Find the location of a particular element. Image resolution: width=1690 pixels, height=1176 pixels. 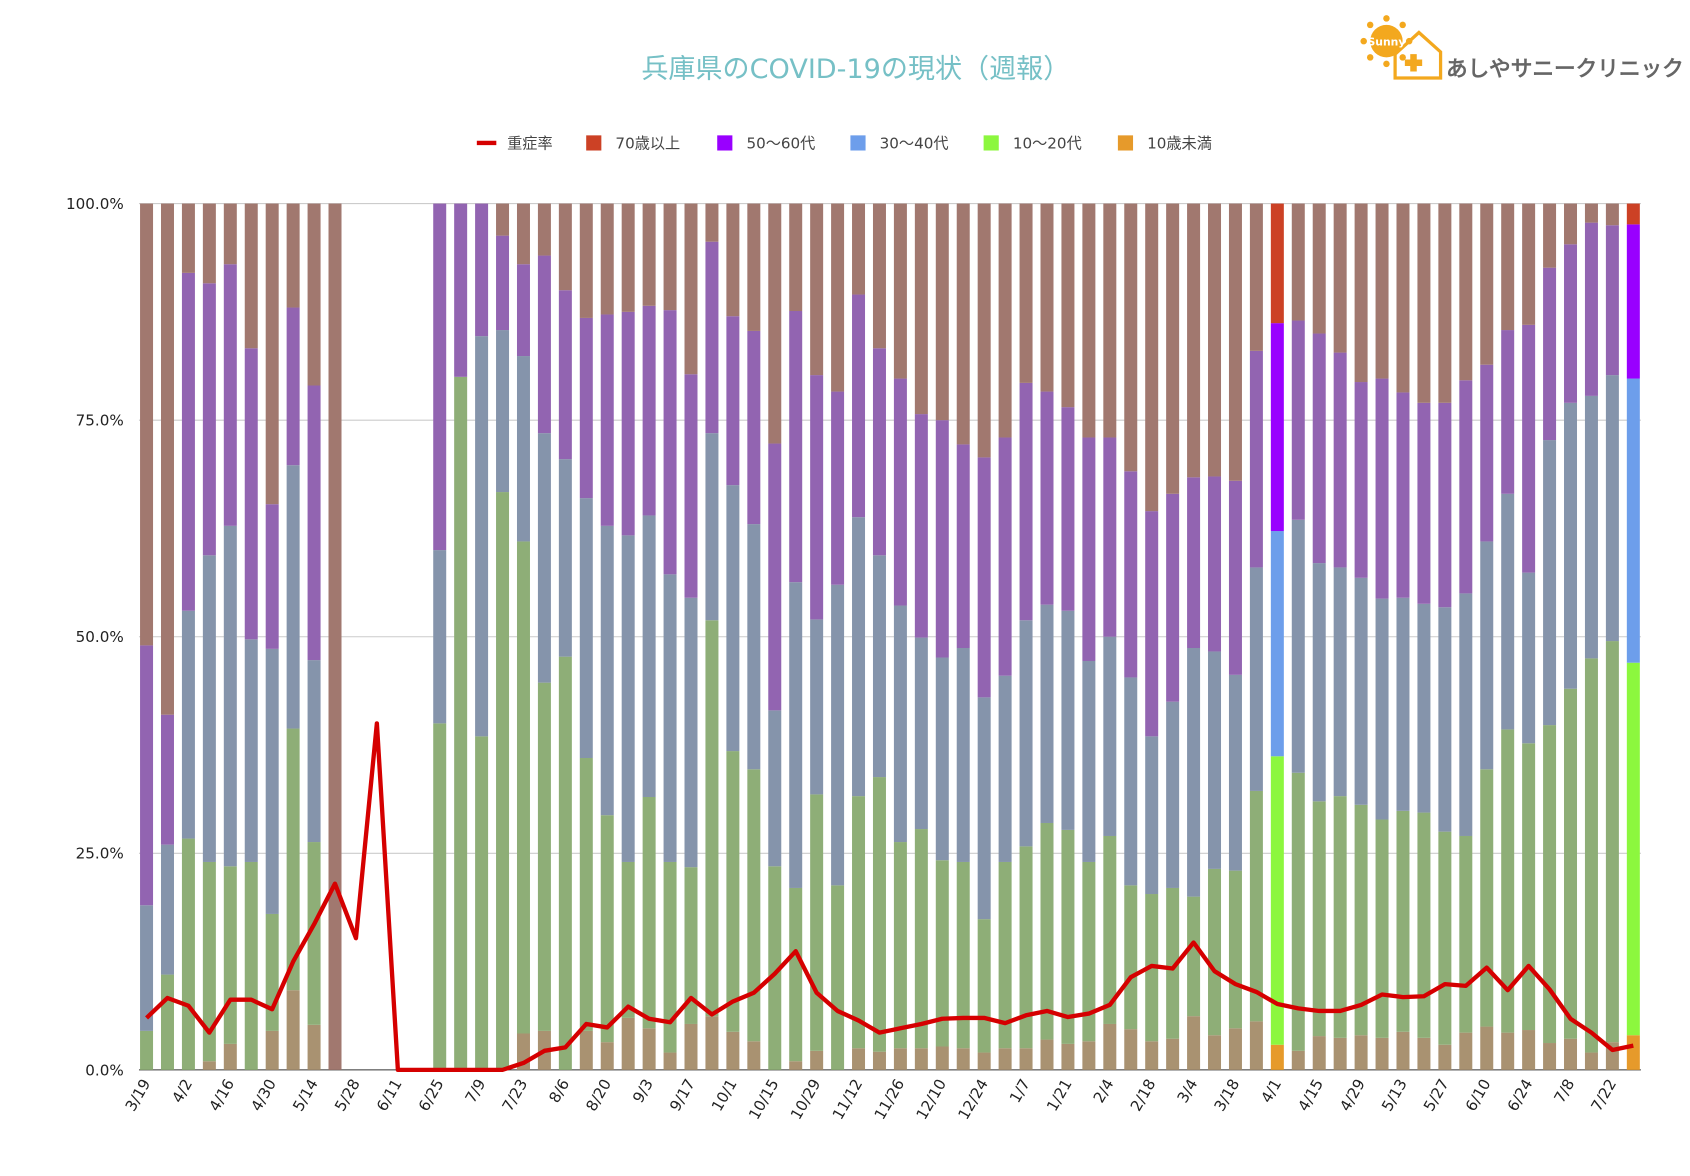

x-tick-label: 2/4 is located at coordinates (1104, 1091).